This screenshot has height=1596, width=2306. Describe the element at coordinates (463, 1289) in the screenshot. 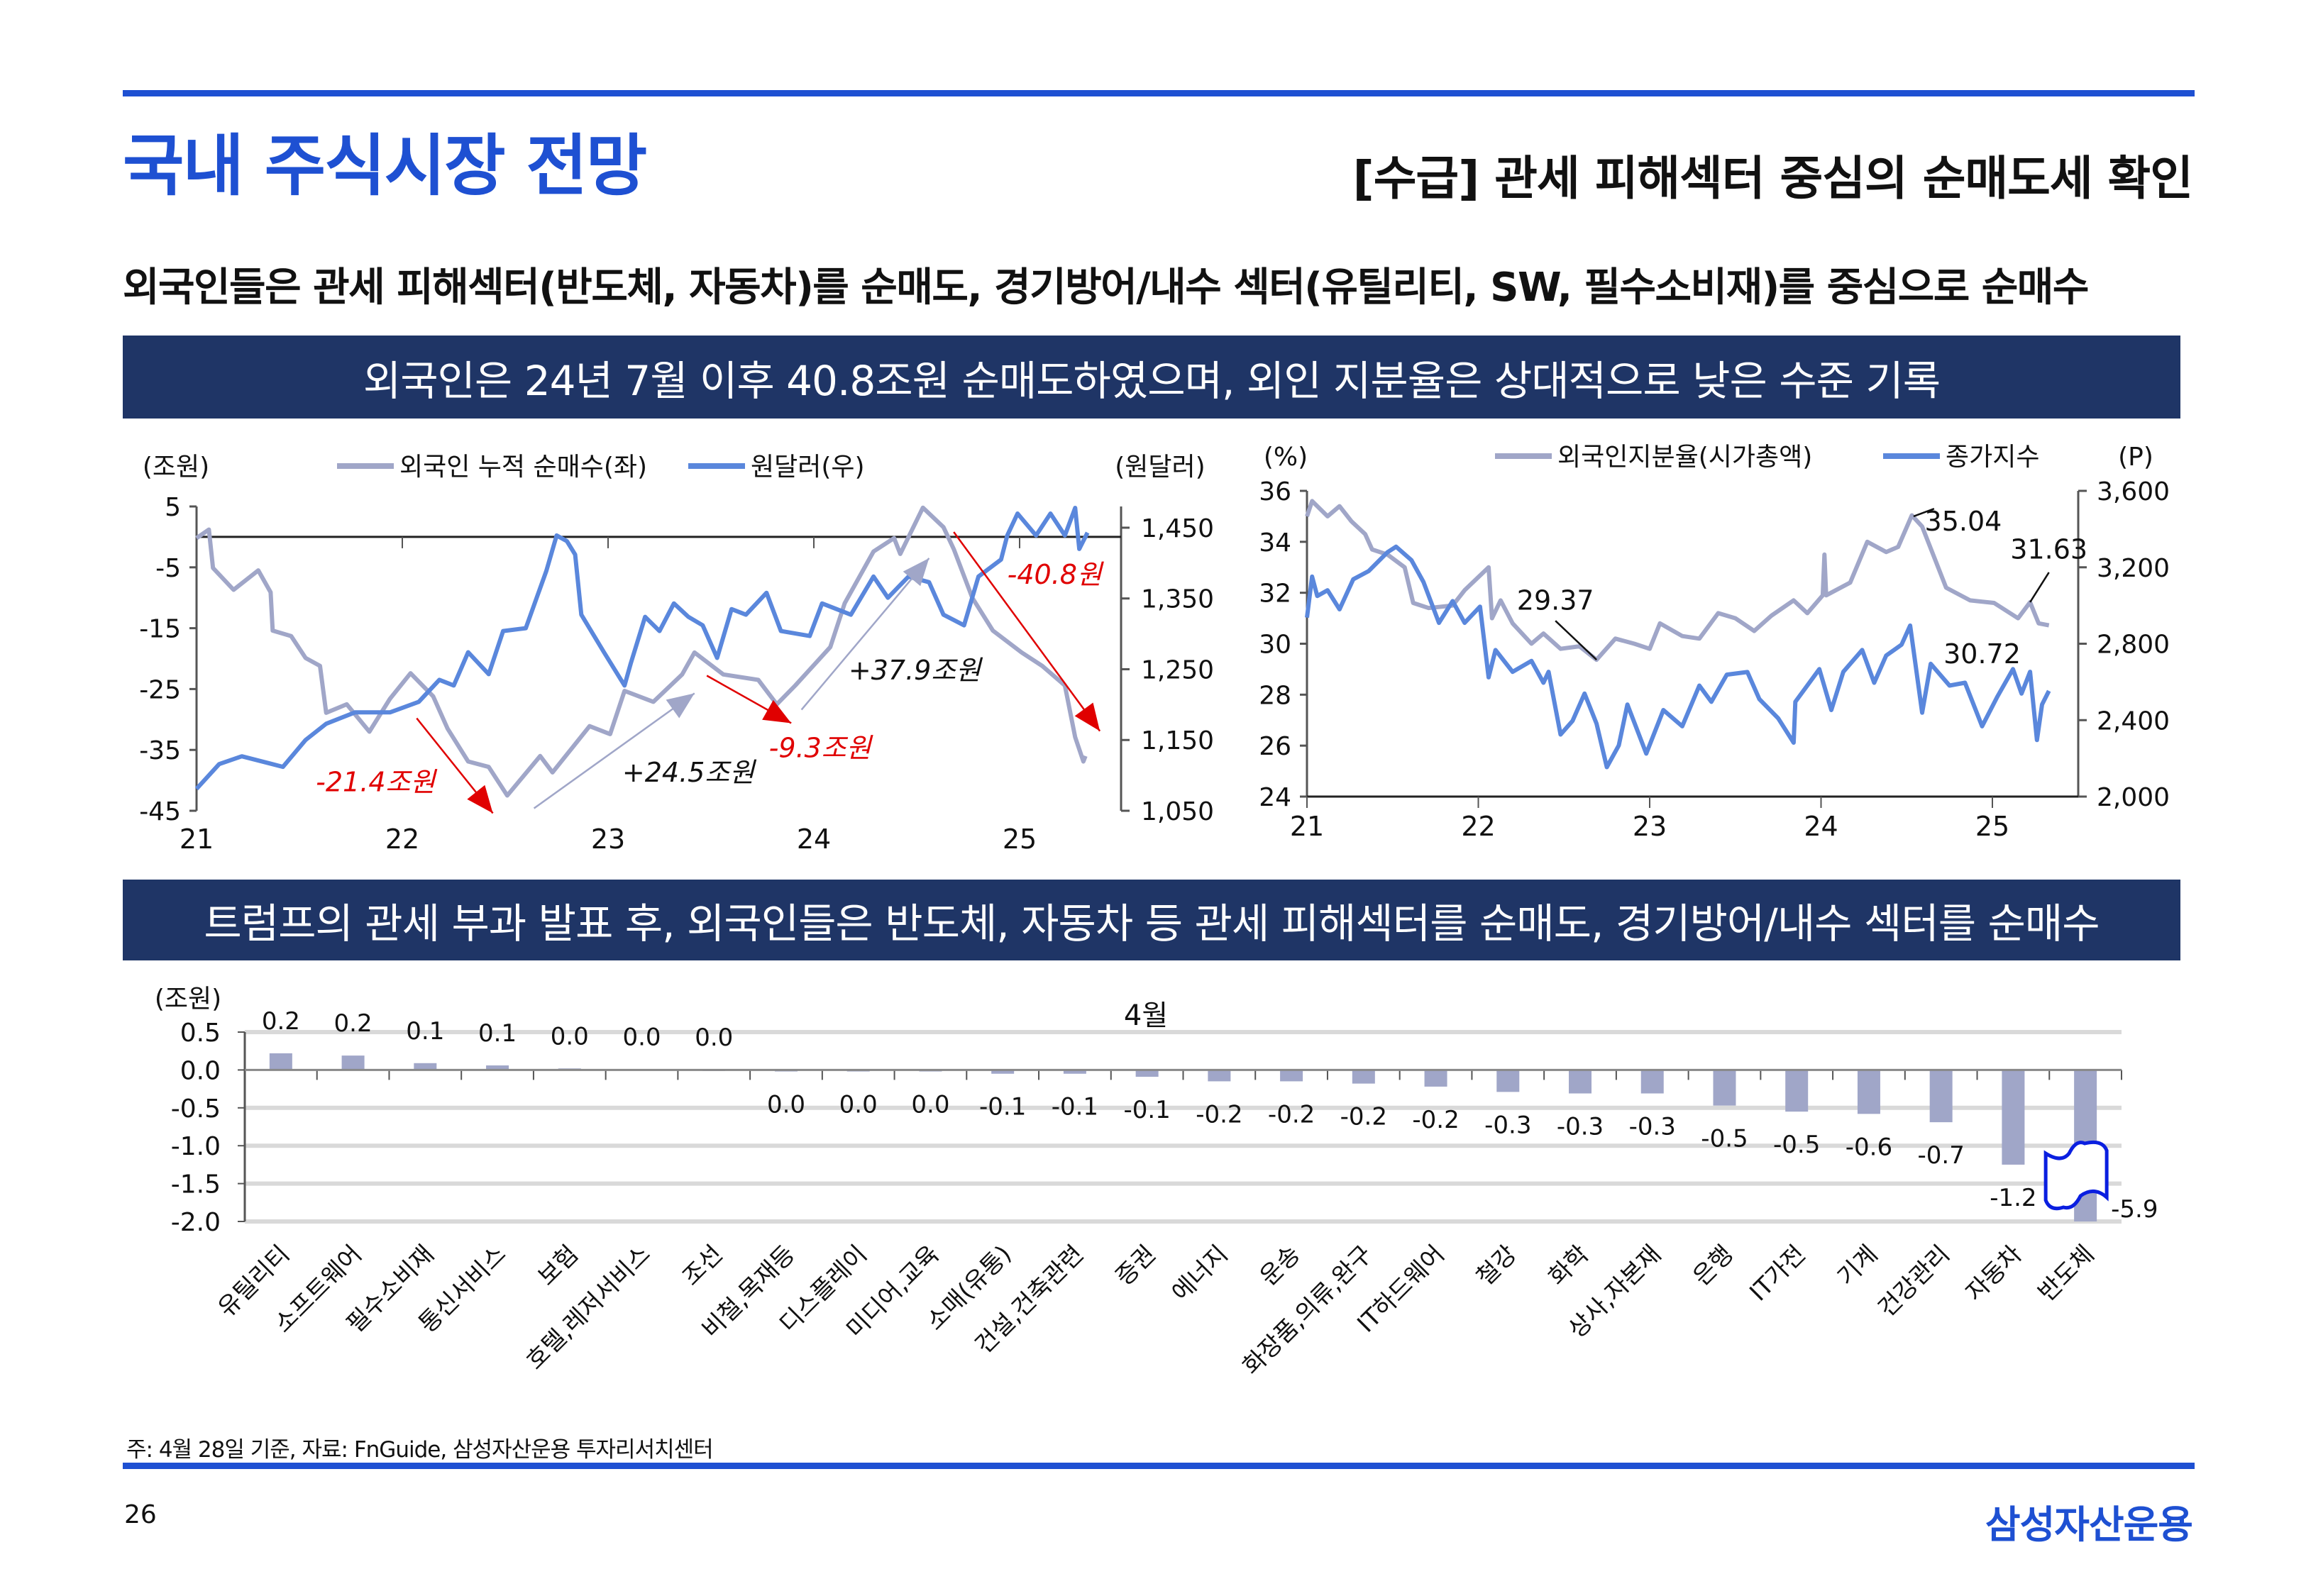

I see `category-label: 통신서비스` at that location.